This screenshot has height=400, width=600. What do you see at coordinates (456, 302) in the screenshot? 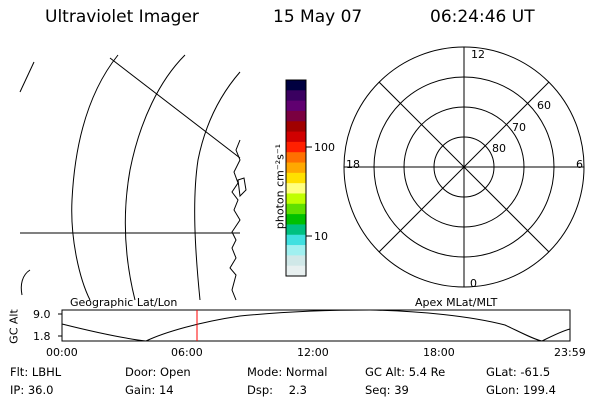
I see `apex-label: Apex MLat/MLT` at bounding box center [456, 302].